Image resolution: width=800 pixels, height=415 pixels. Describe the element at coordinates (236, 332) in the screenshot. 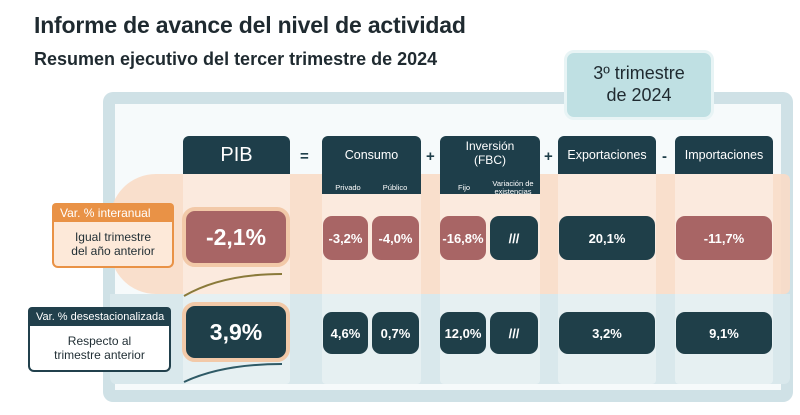

I see `quarterly-pib-value: 3,9%` at that location.